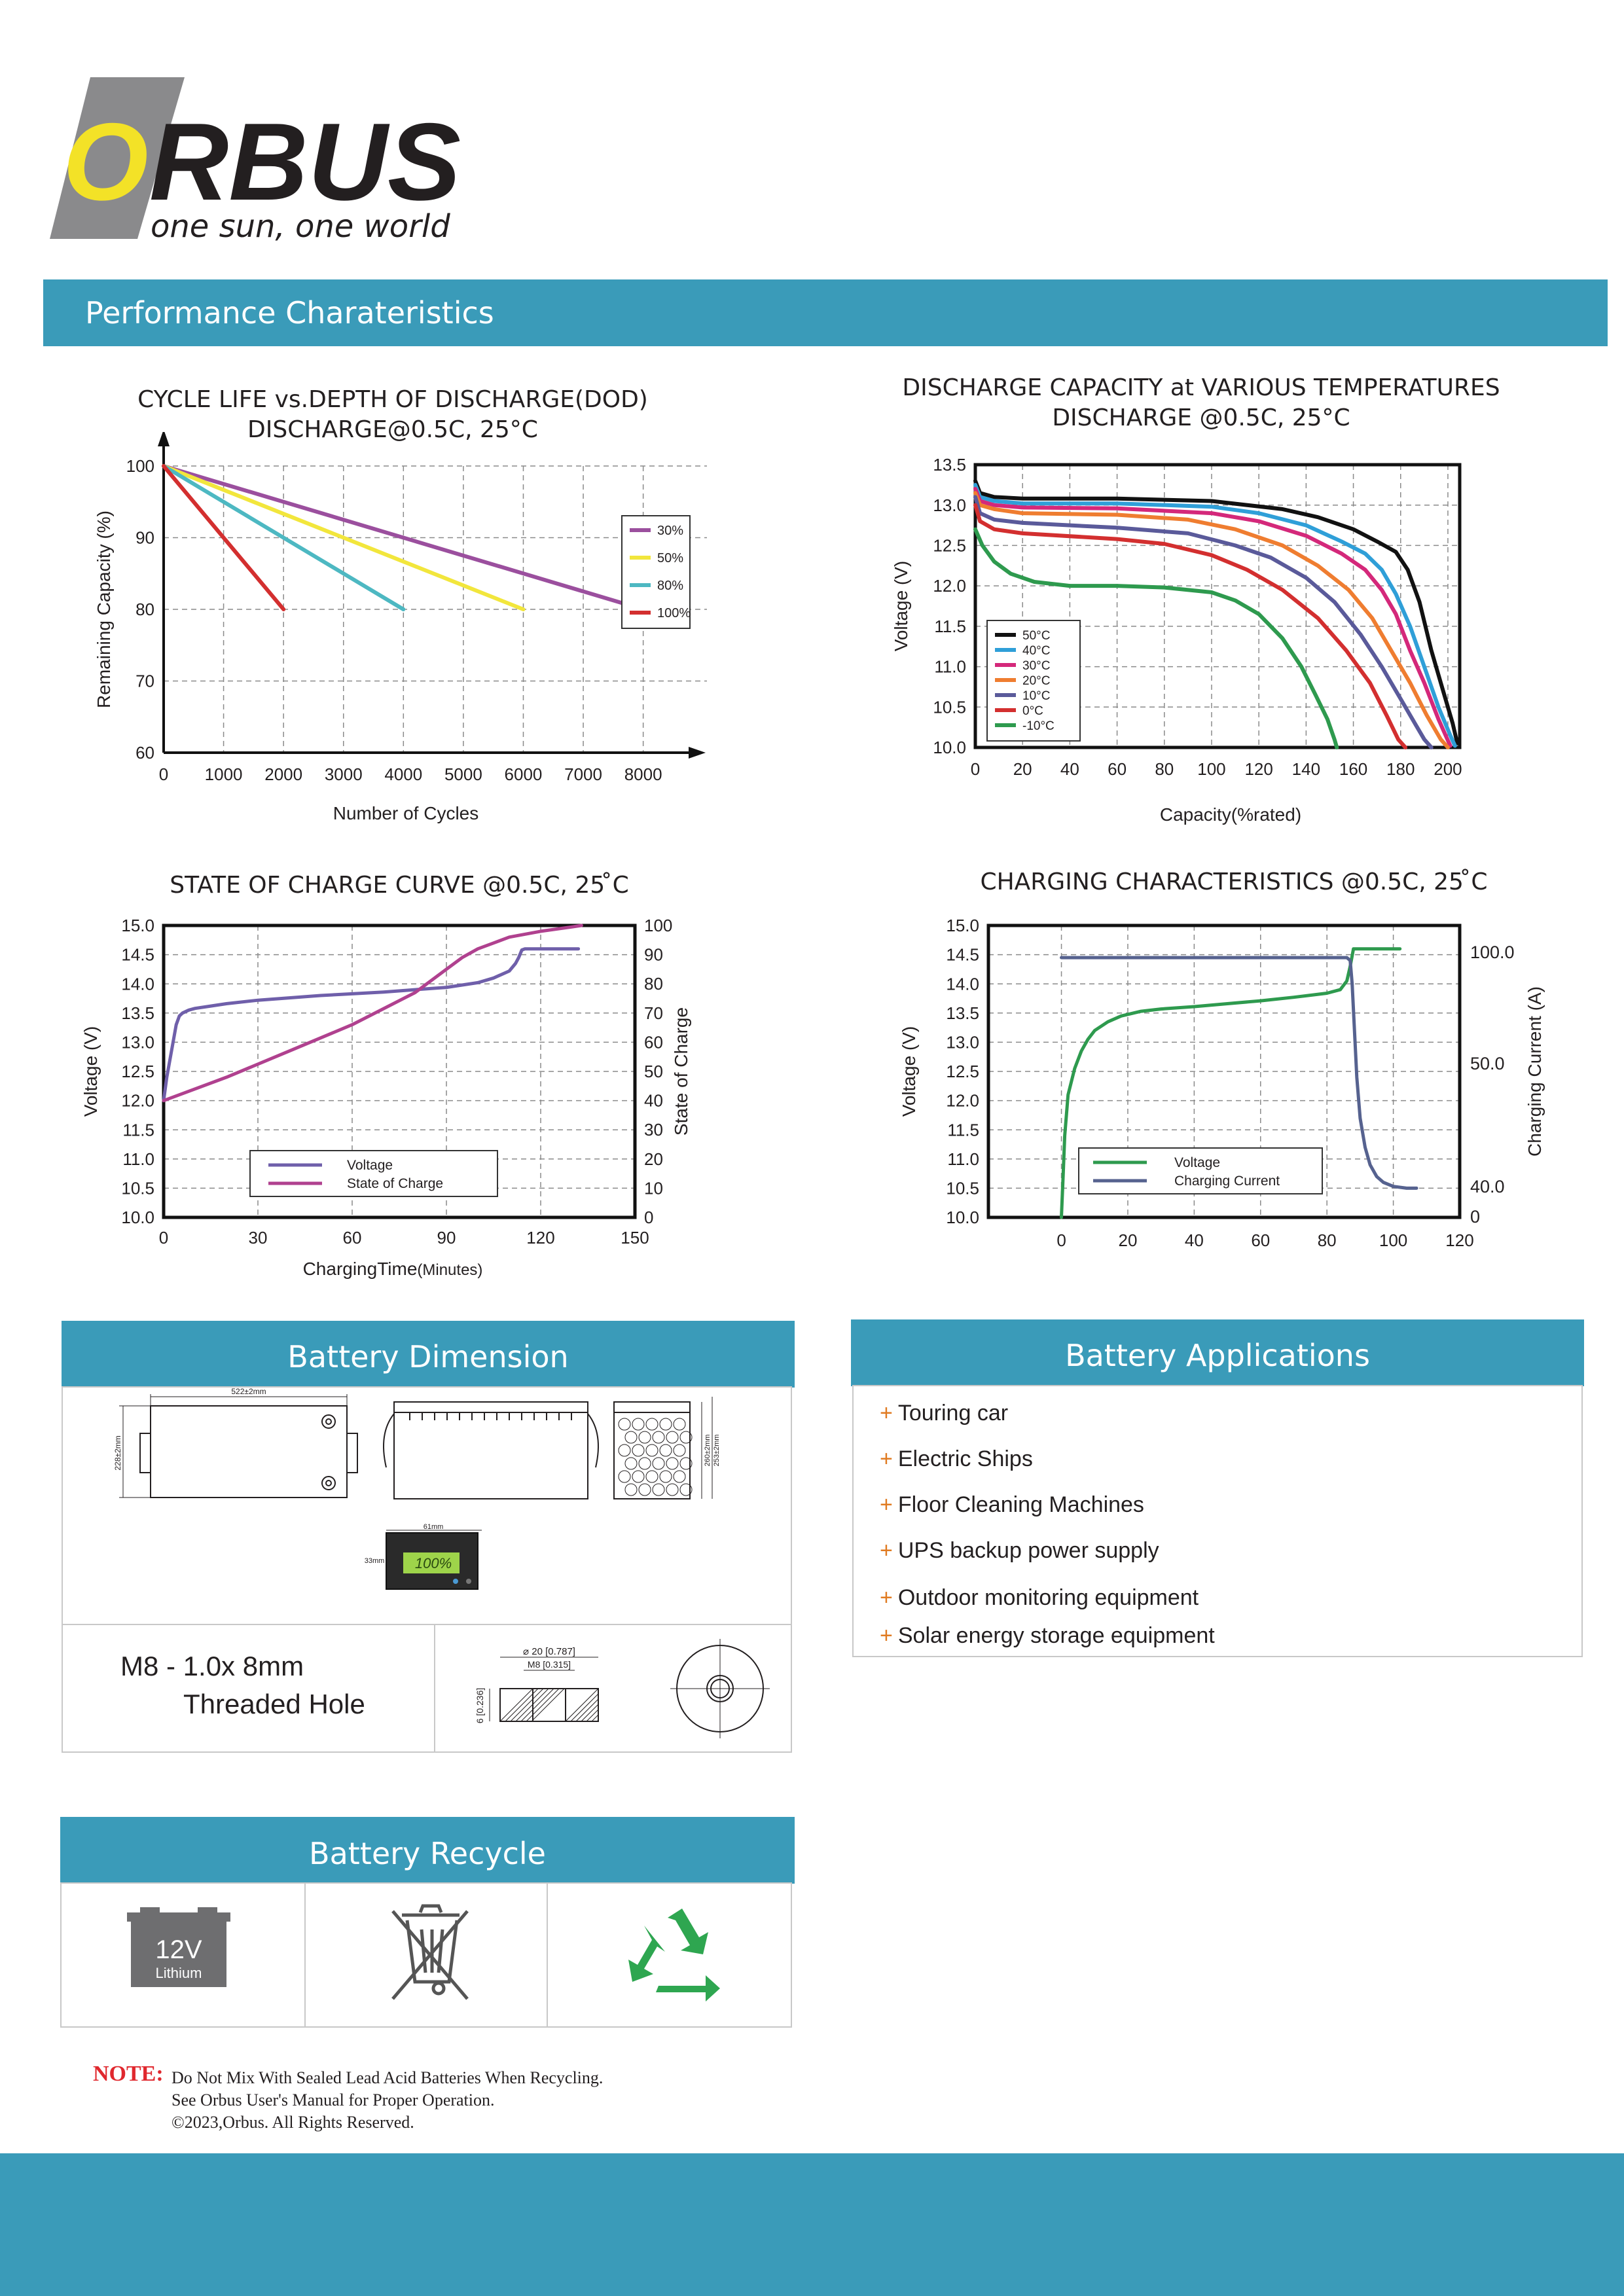 The height and width of the screenshot is (2296, 1624). What do you see at coordinates (1239, 1073) in the screenshot?
I see `series-line-charging-current` at bounding box center [1239, 1073].